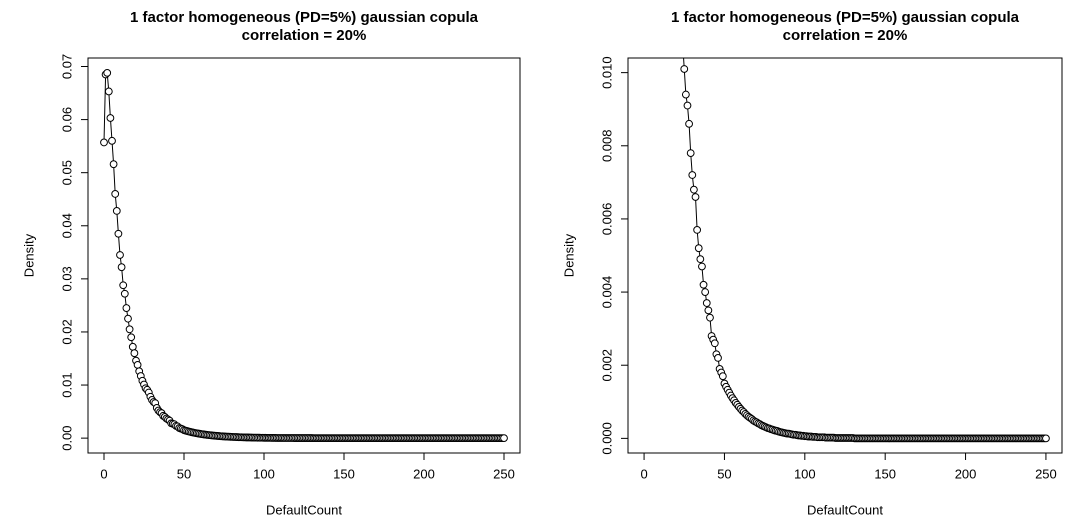 The height and width of the screenshot is (522, 1075). What do you see at coordinates (66, 437) in the screenshot?
I see `y-tick-label: 0.00` at bounding box center [66, 437].